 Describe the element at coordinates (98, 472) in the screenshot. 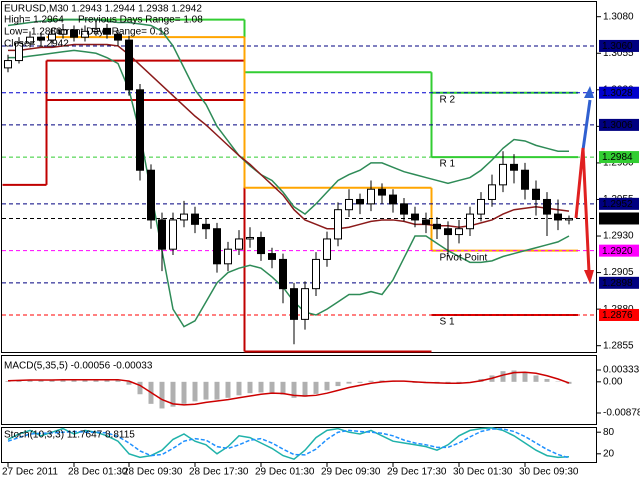

I see `x-tick-label: 28 Dec 01:30` at that location.